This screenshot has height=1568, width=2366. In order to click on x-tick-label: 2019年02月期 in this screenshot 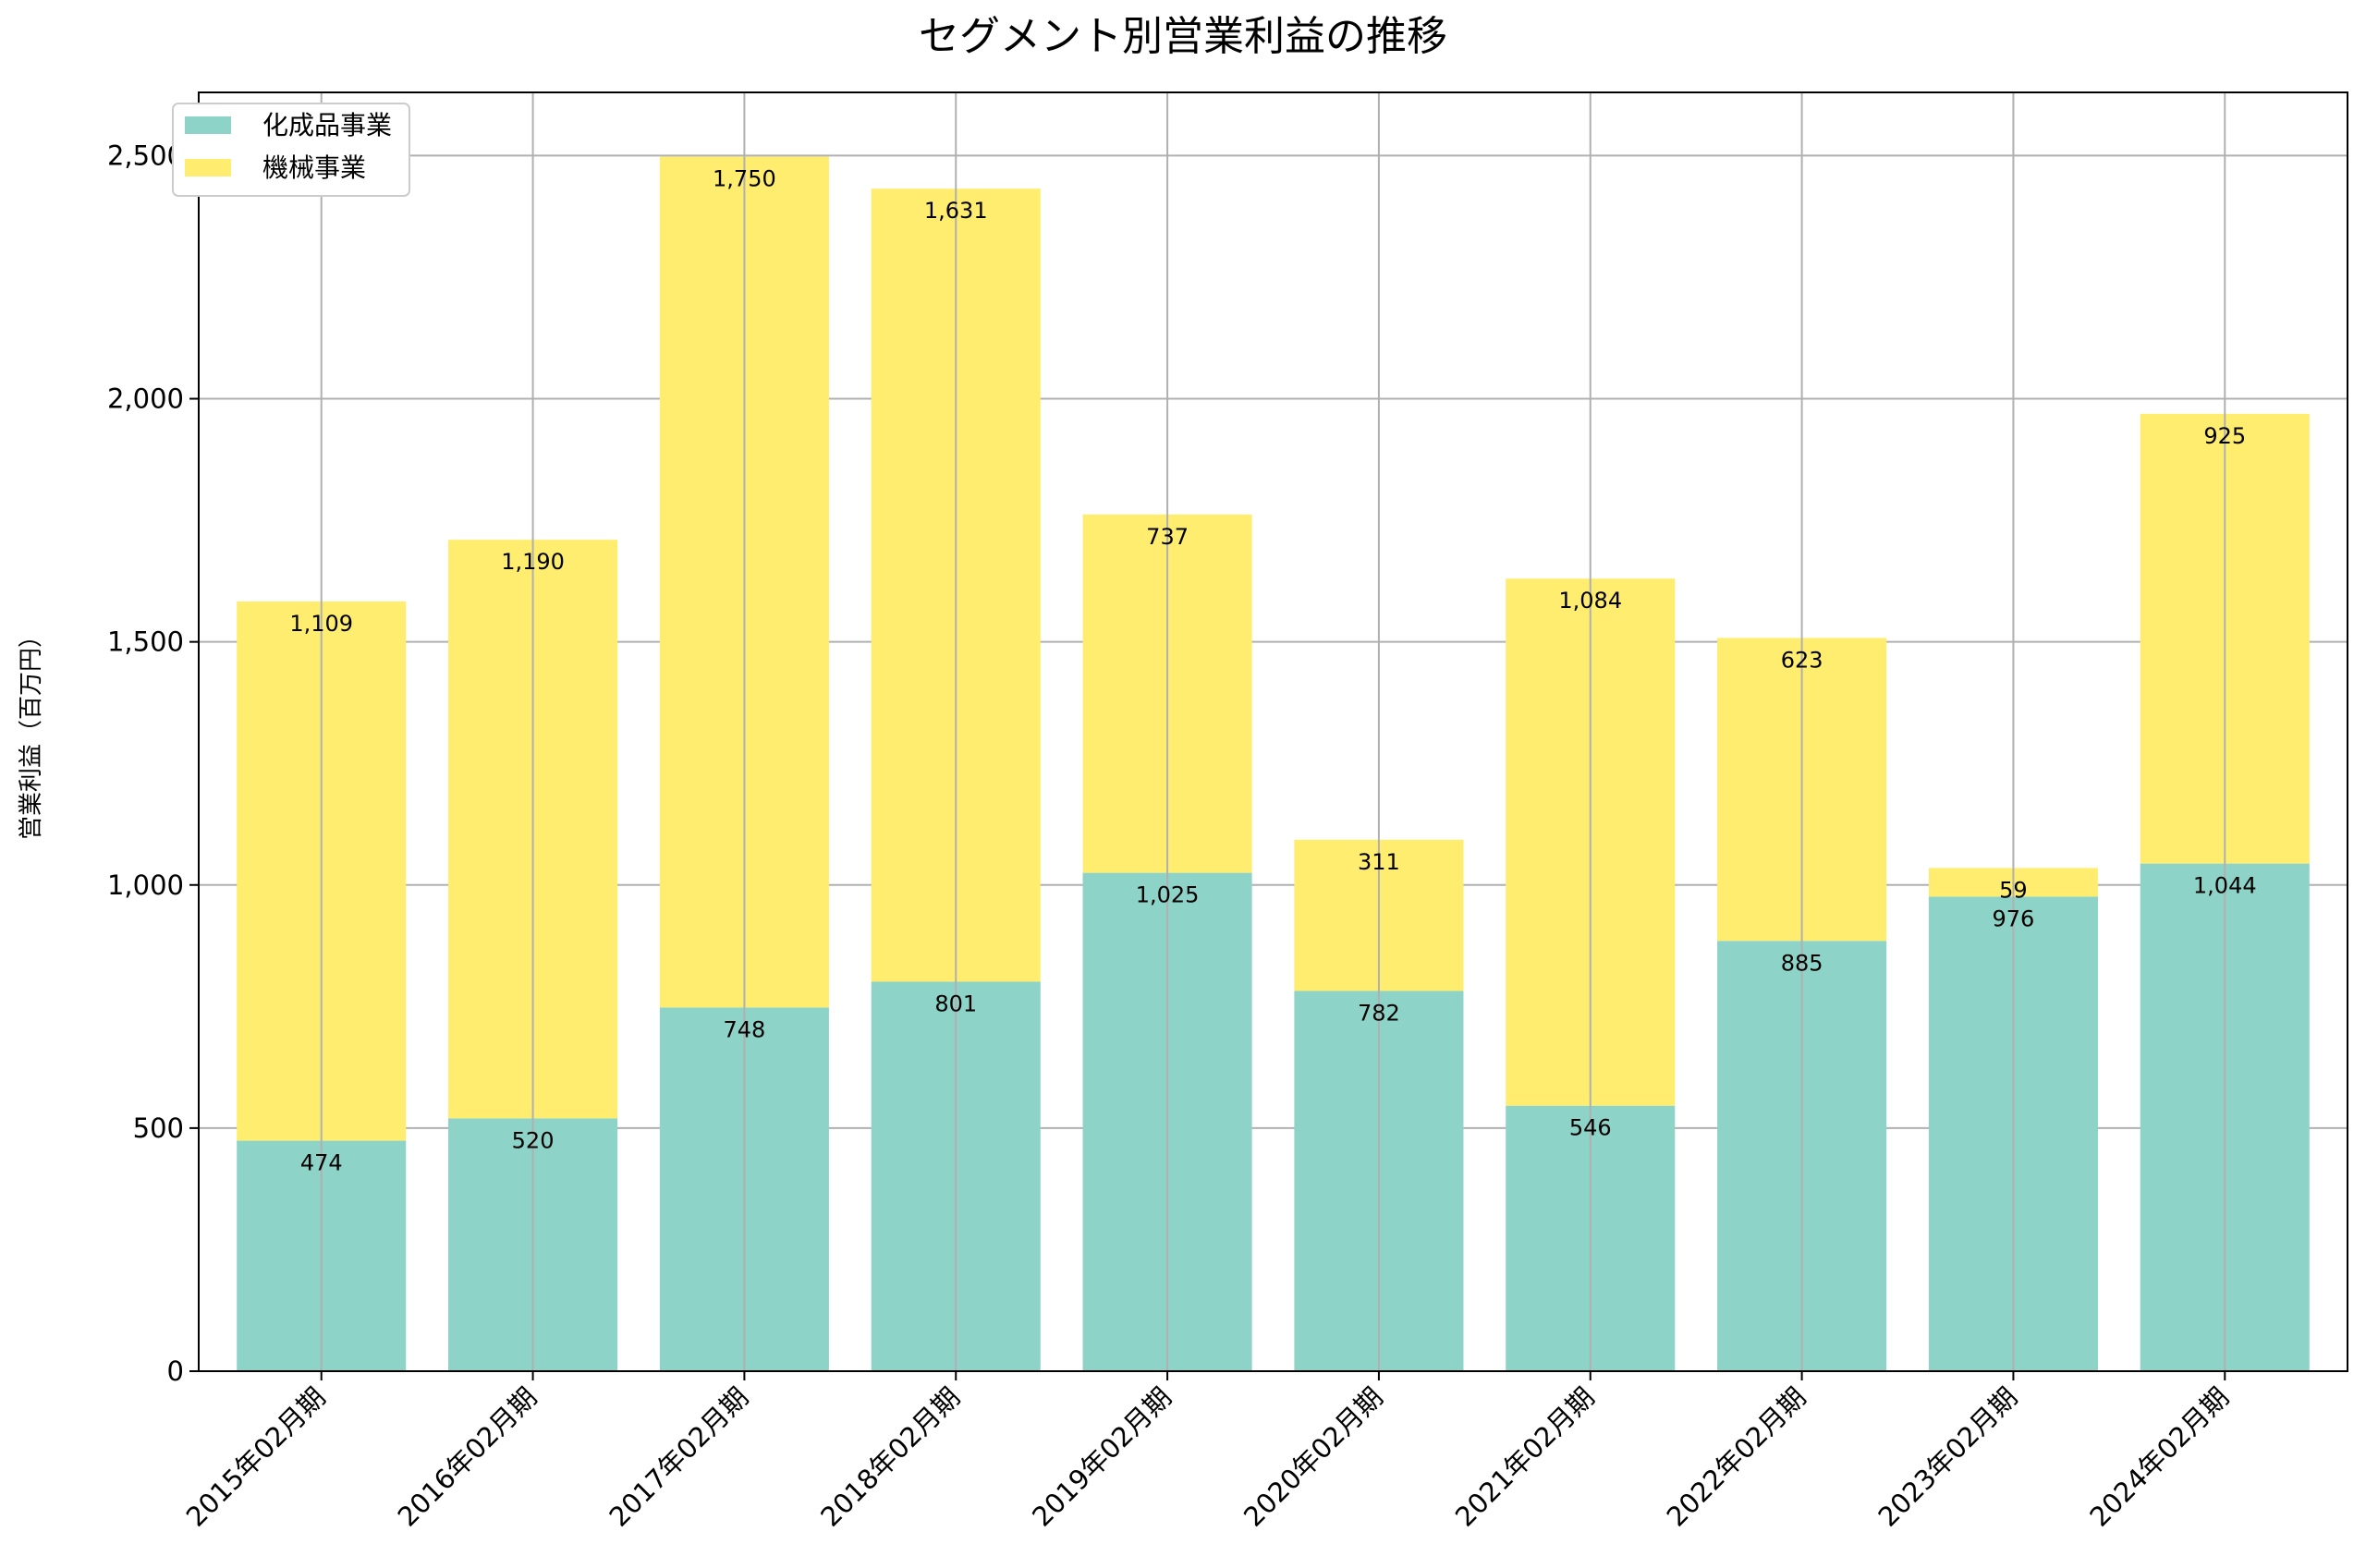, I will do `click(1101, 1457)`.